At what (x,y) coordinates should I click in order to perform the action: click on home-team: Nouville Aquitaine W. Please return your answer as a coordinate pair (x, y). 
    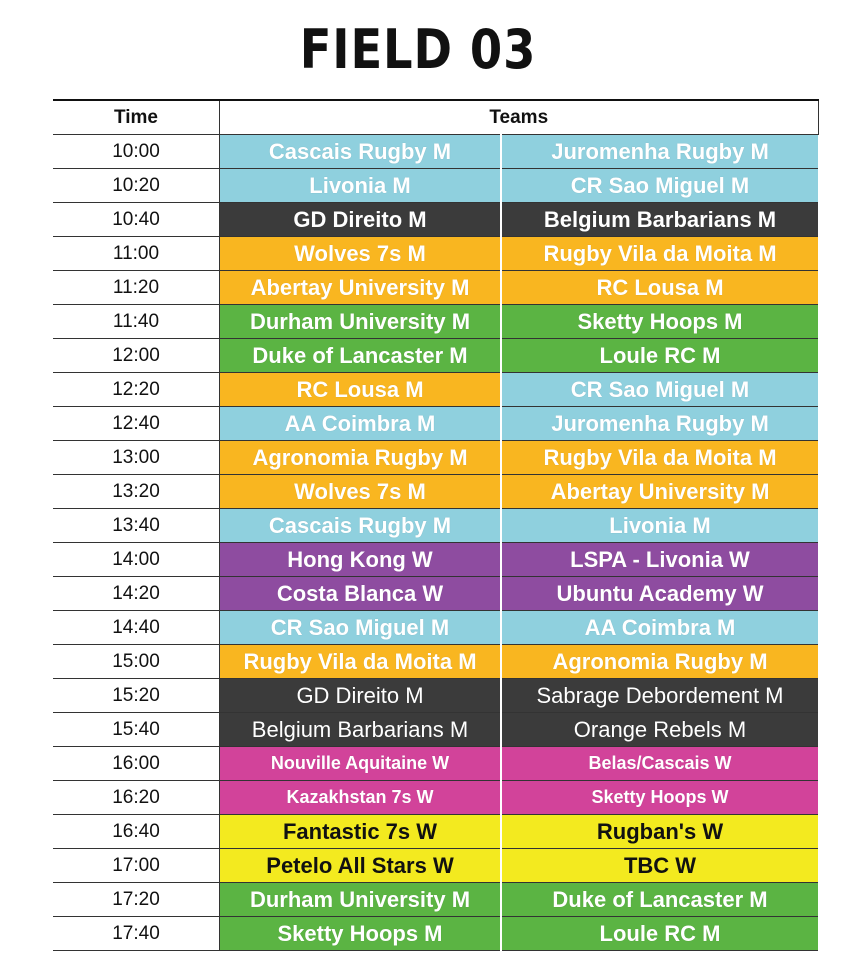
    Looking at the image, I should click on (360, 763).